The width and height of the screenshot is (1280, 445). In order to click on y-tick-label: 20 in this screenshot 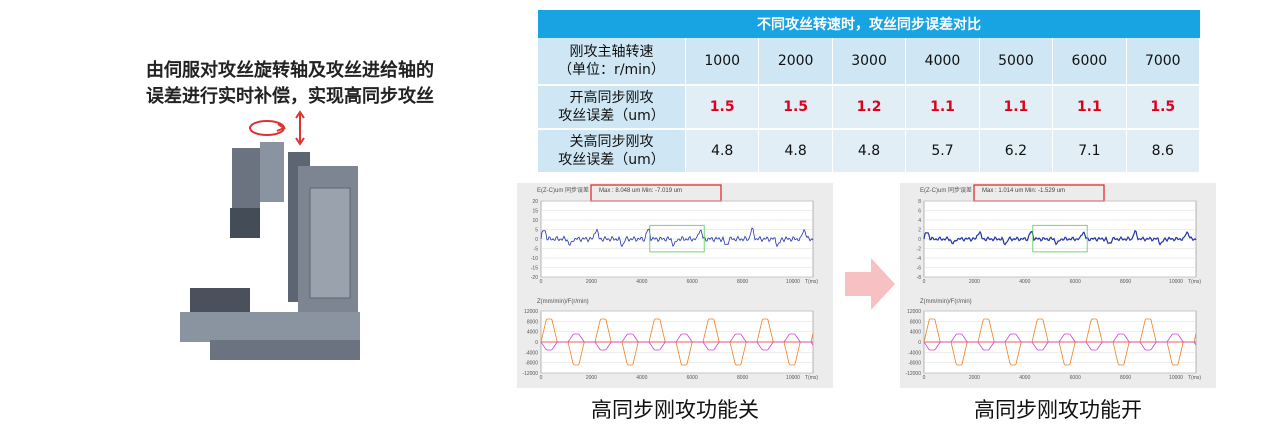, I will do `click(535, 202)`.